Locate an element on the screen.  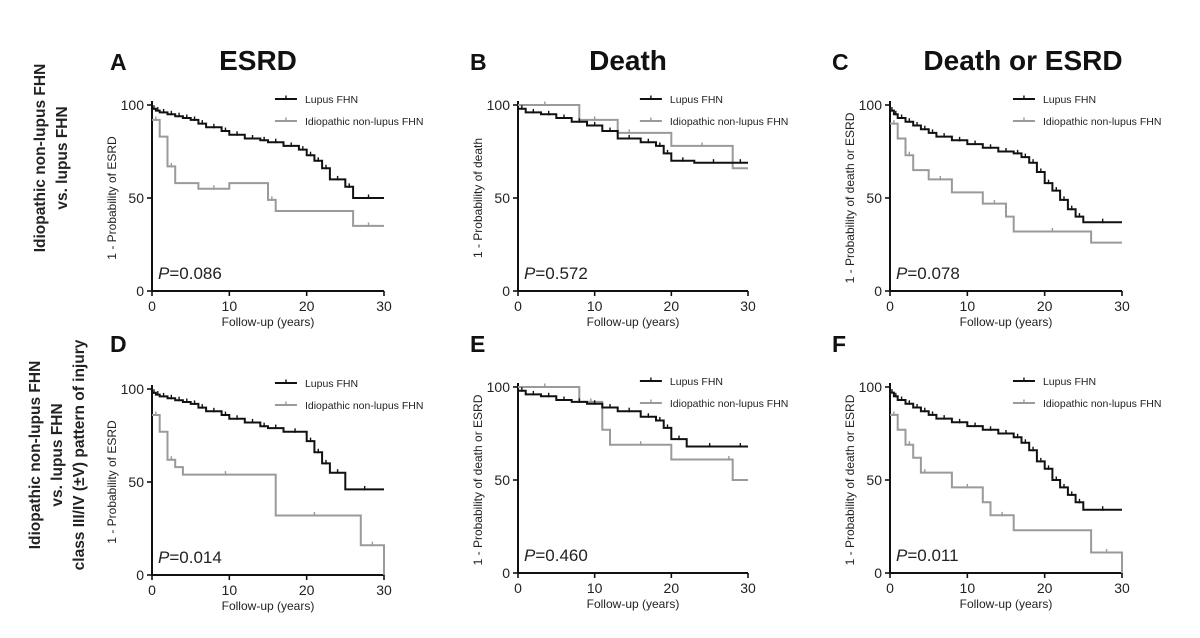
p-value: P=0.078 is located at coordinates (928, 273).